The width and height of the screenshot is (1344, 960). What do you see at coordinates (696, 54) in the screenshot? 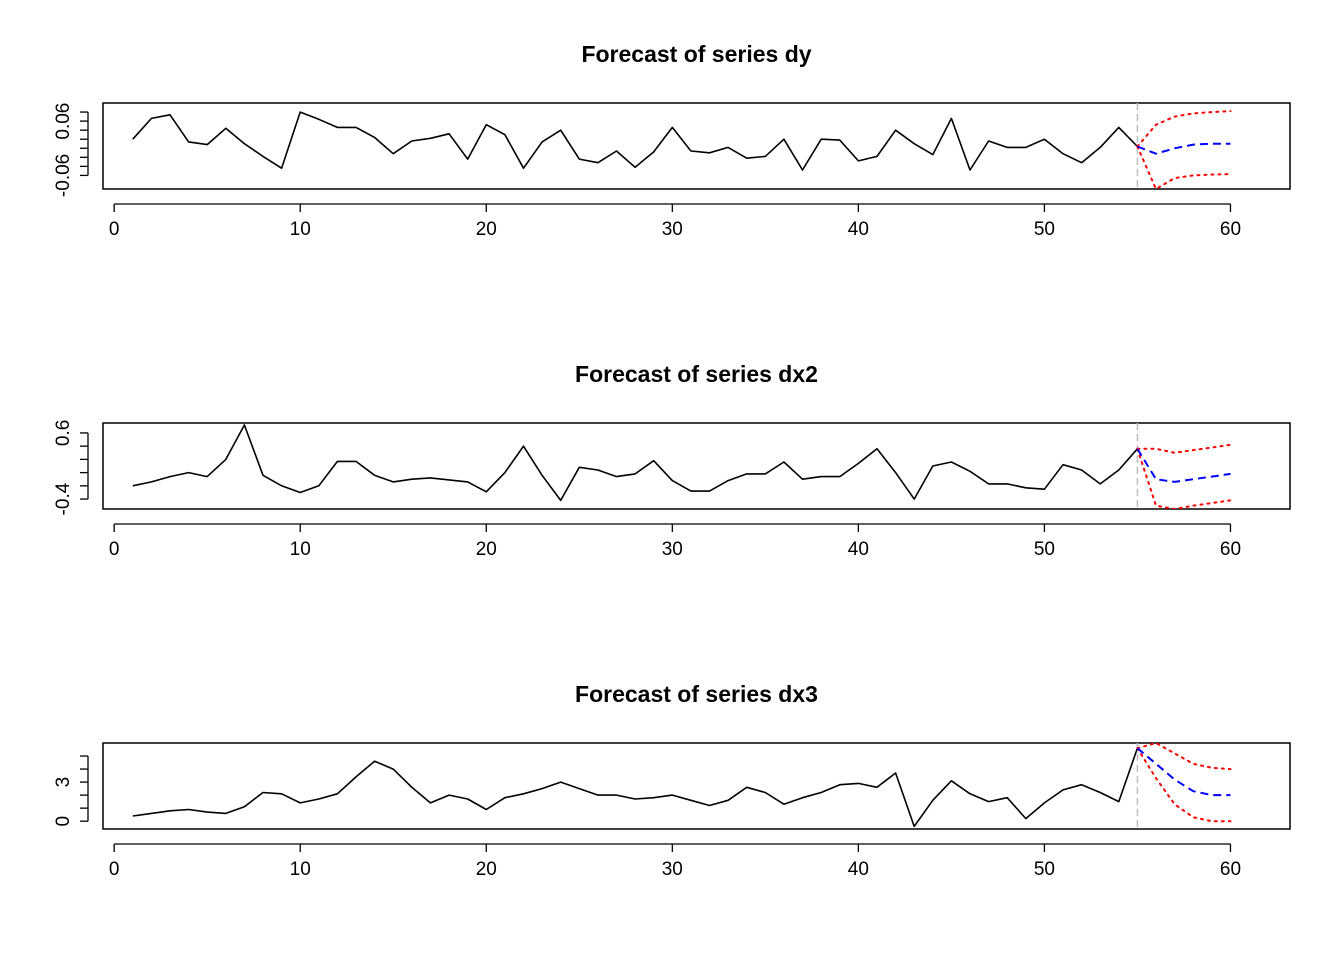
I see `chart-title: Forecast of series dy` at bounding box center [696, 54].